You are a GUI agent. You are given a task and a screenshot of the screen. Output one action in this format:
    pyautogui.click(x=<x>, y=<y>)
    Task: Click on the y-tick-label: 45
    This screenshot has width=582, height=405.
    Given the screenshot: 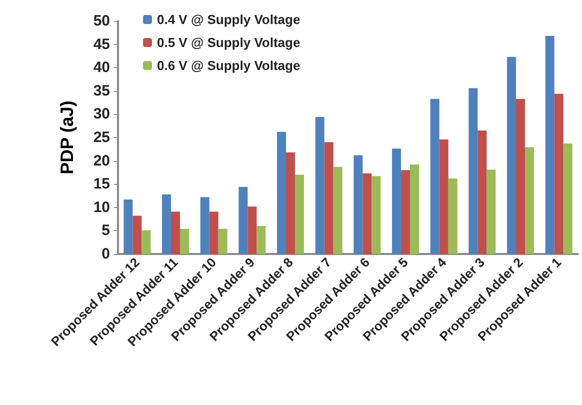 What is the action you would take?
    pyautogui.click(x=101, y=44)
    